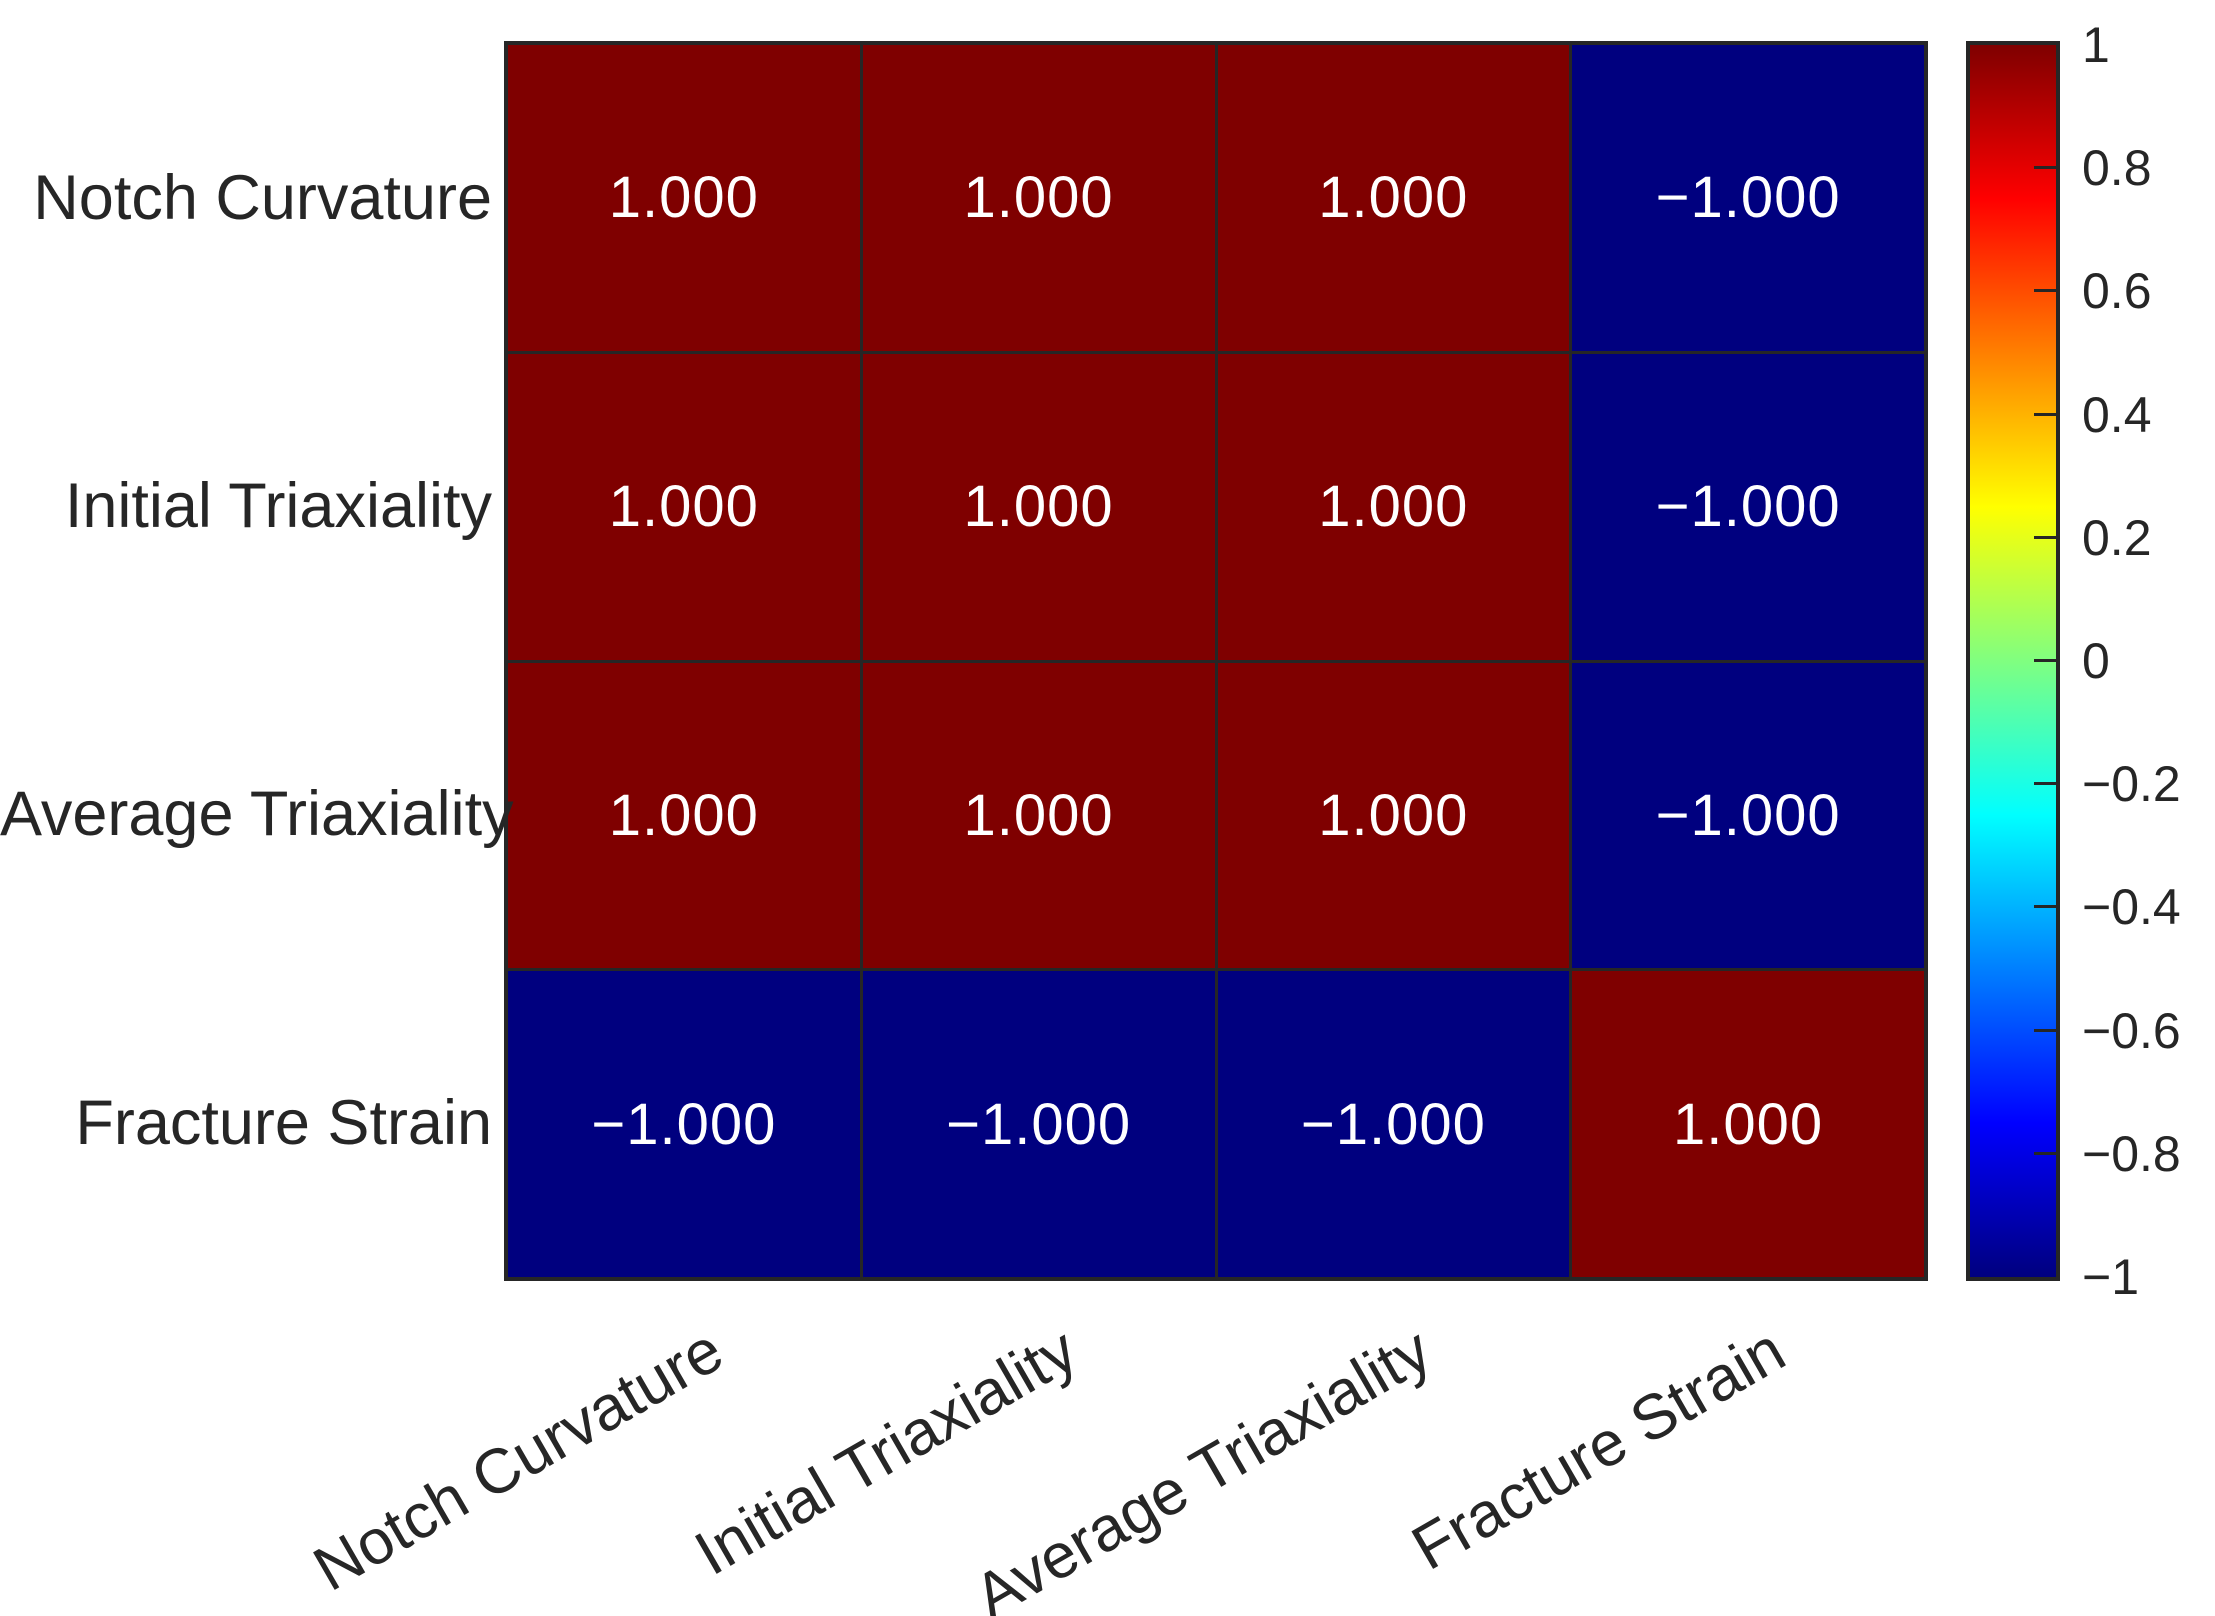  I want to click on colorbar-tick-label: 0.4, so click(2117, 415).